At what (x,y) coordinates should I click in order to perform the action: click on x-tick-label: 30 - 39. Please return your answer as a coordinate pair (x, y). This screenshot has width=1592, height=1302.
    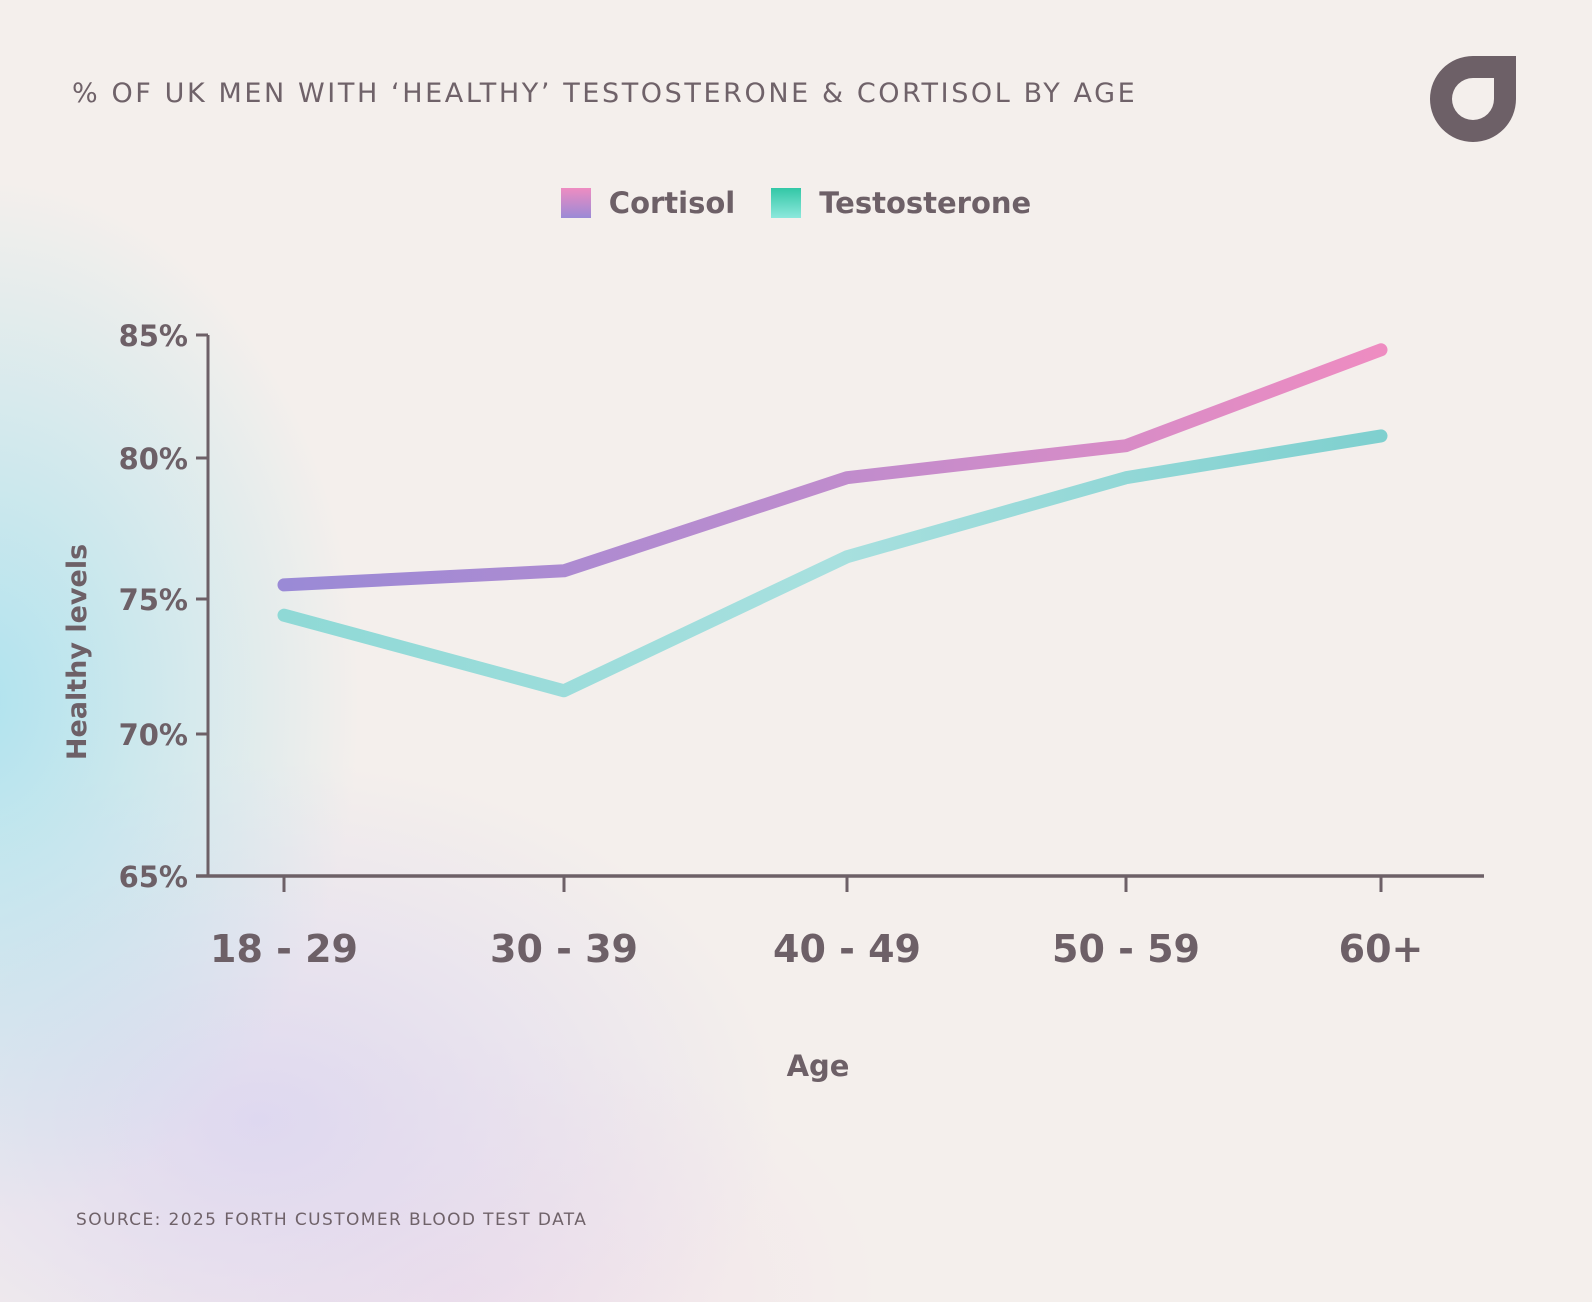
    Looking at the image, I should click on (564, 949).